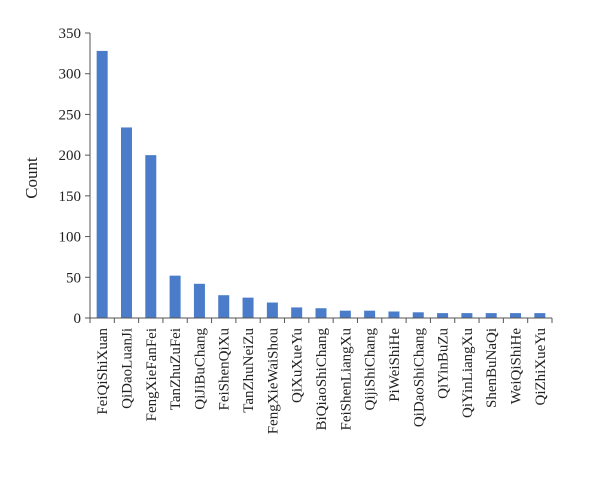 The height and width of the screenshot is (487, 600). Describe the element at coordinates (73, 278) in the screenshot. I see `y-tick-label: 50` at that location.